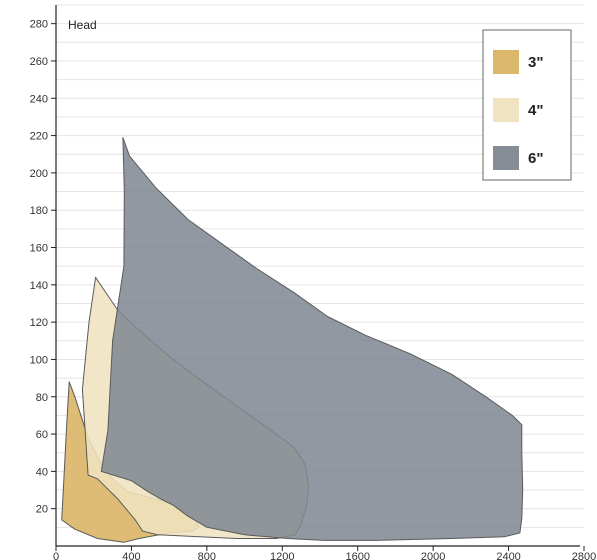  What do you see at coordinates (535, 158) in the screenshot?
I see `legend-label: 6"` at bounding box center [535, 158].